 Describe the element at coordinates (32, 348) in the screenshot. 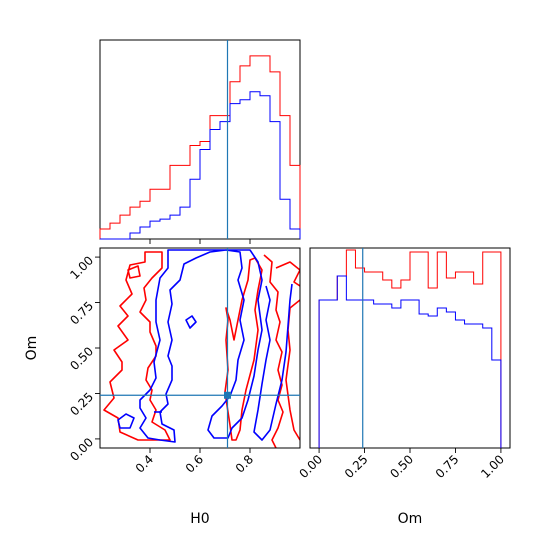

I see `joint-ylabel: Om` at that location.